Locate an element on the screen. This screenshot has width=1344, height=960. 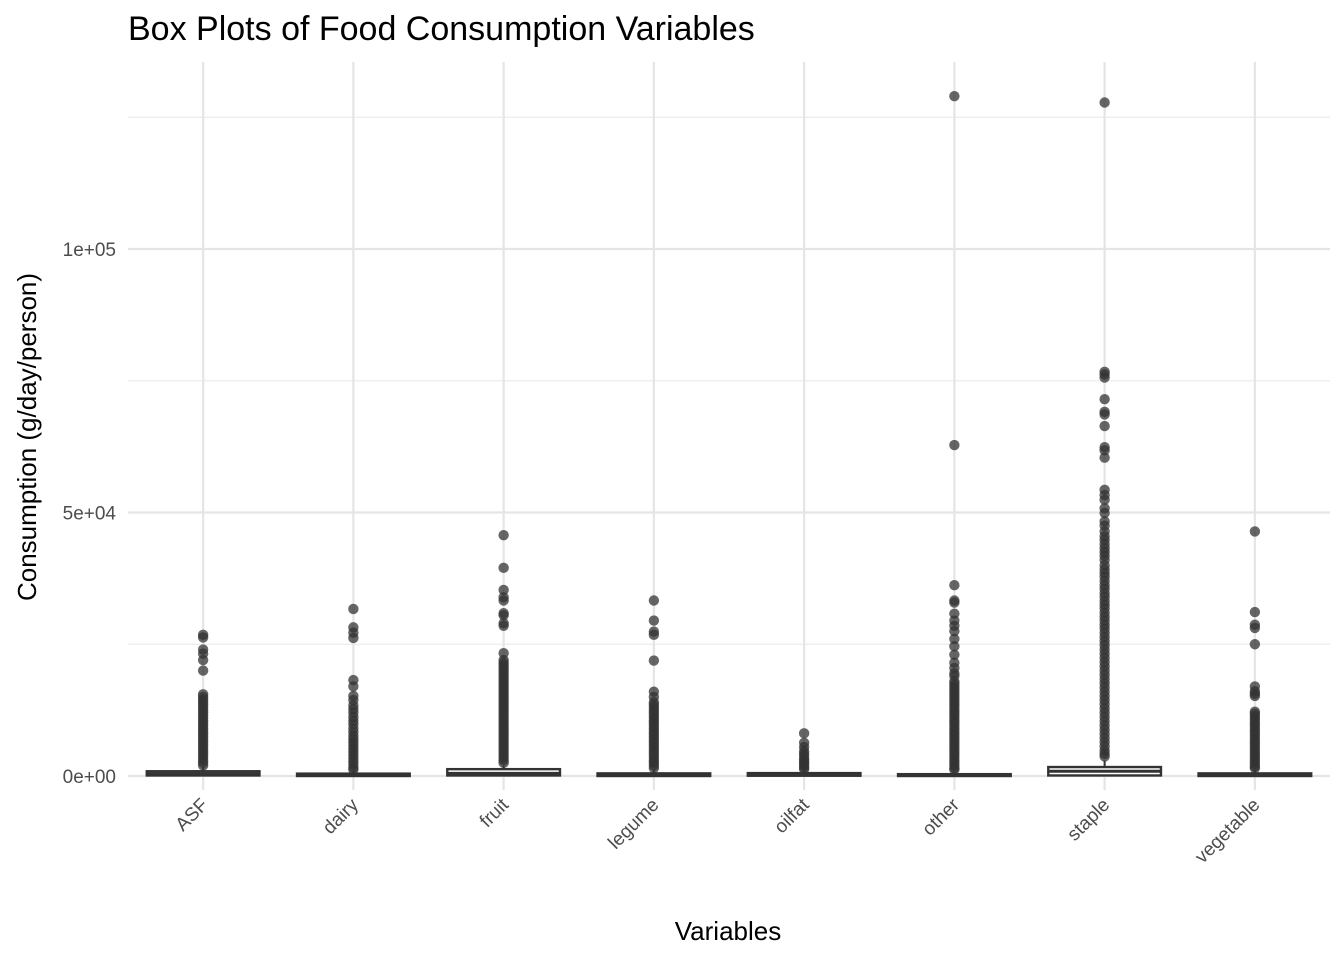
chart-title: Box Plots of Food Consumption Variables is located at coordinates (441, 29).